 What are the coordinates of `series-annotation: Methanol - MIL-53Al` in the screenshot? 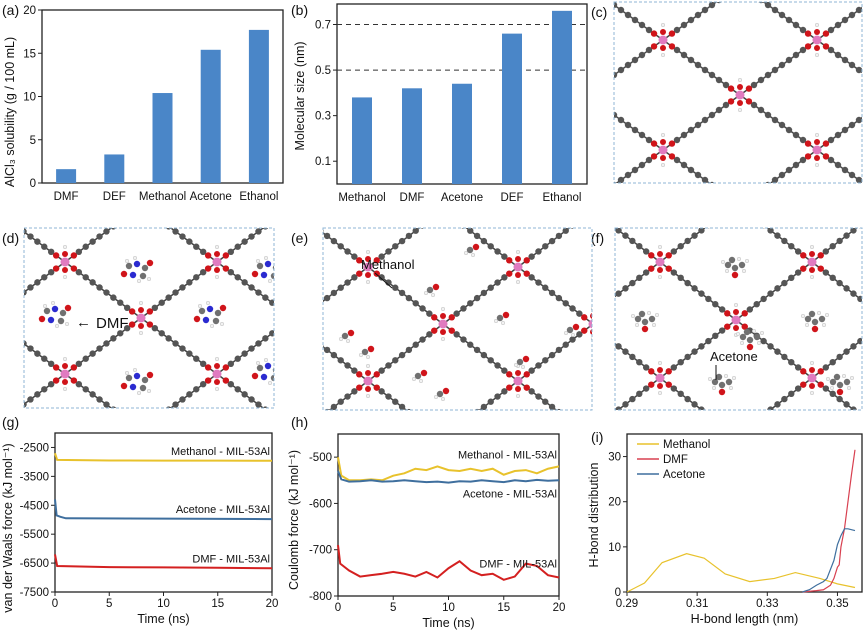 It's located at (507, 456).